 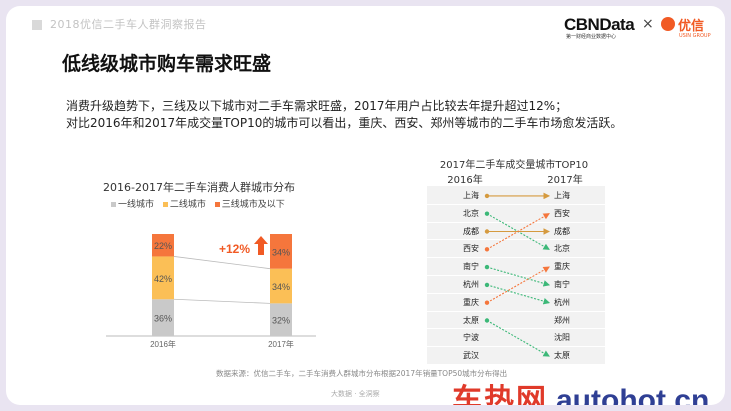 What do you see at coordinates (691, 26) in the screenshot?
I see `youxin-logo-text: 优信` at bounding box center [691, 26].